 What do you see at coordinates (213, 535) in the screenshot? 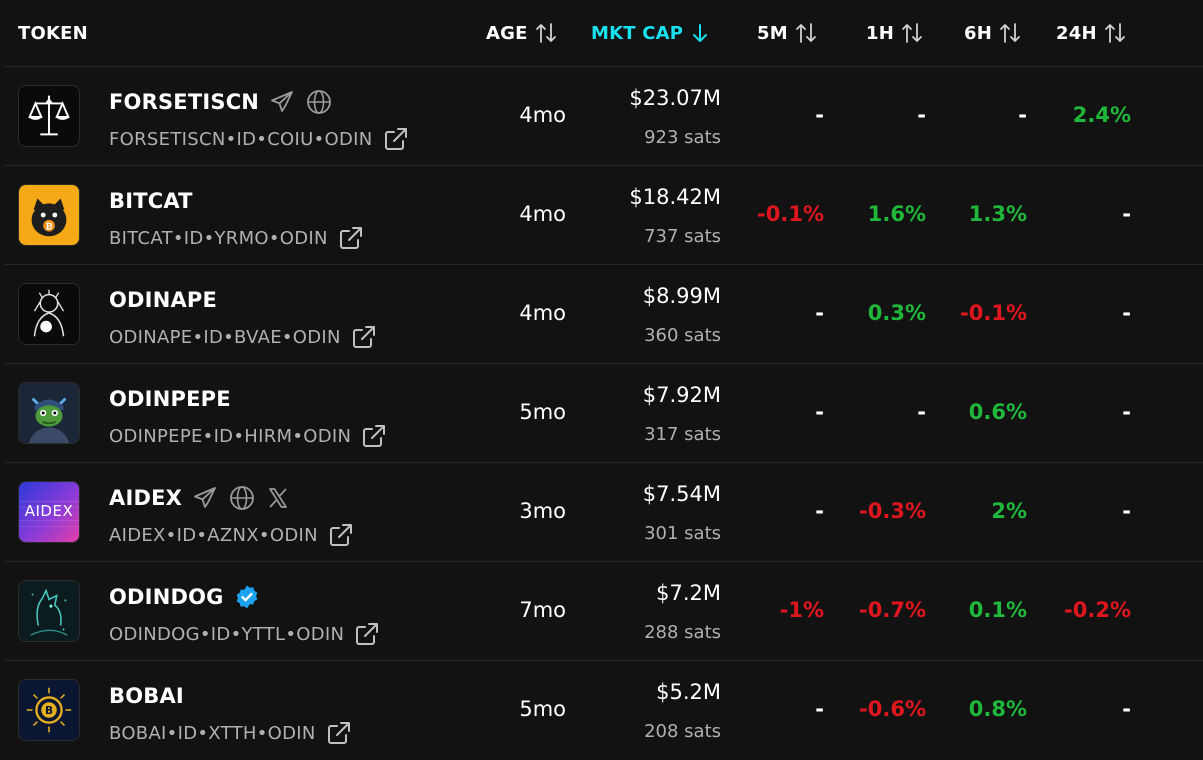
I see `token-id: AIDEX•ID•AZNX•ODIN` at bounding box center [213, 535].